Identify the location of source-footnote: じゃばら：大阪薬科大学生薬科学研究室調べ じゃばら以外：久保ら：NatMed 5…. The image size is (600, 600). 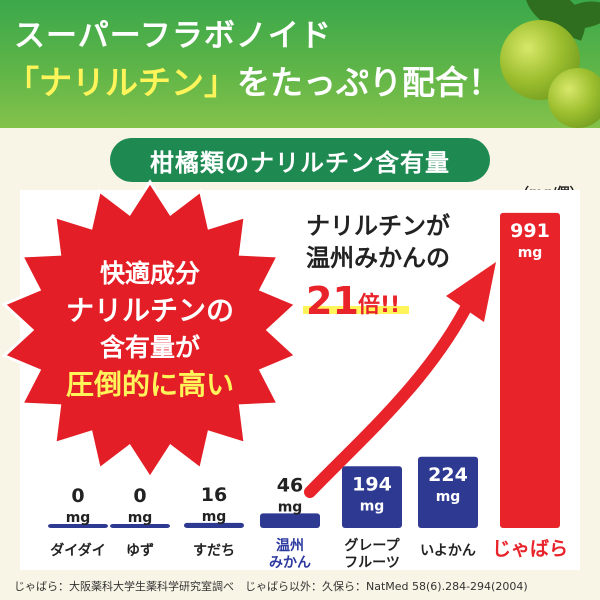
(271, 586).